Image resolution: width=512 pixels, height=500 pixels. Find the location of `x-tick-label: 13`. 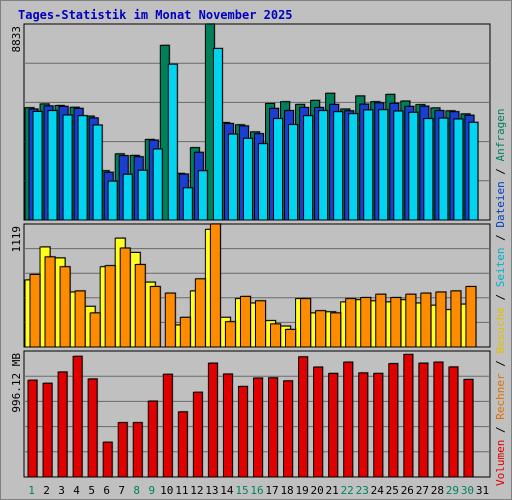

x-tick-label: 13 is located at coordinates (211, 490).